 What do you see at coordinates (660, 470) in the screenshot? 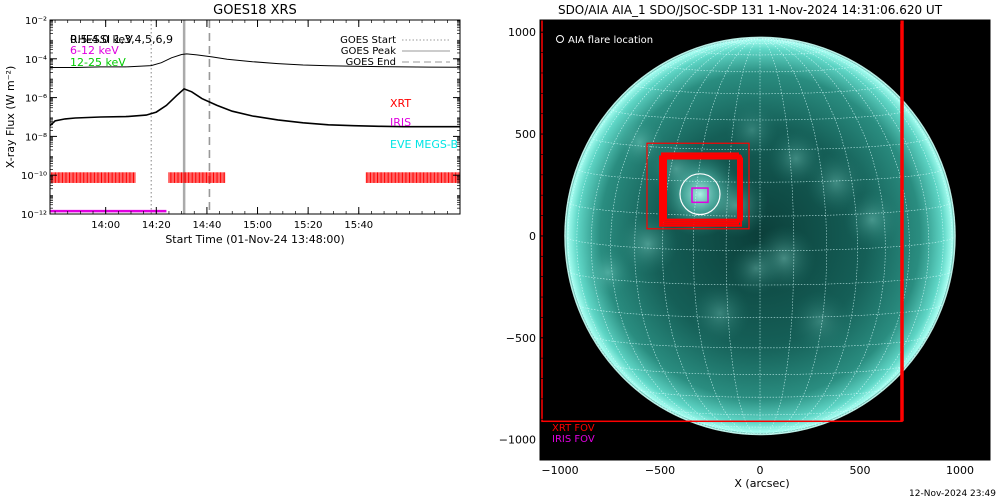
I see `aia-xtick-label-1: −500` at bounding box center [660, 470].